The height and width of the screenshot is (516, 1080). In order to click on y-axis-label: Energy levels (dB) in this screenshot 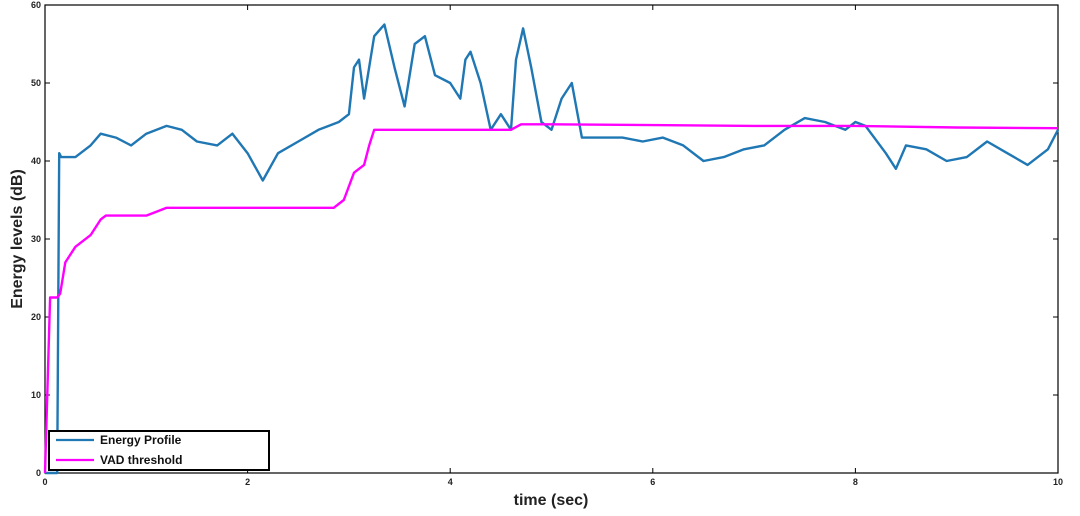, I will do `click(17, 239)`.